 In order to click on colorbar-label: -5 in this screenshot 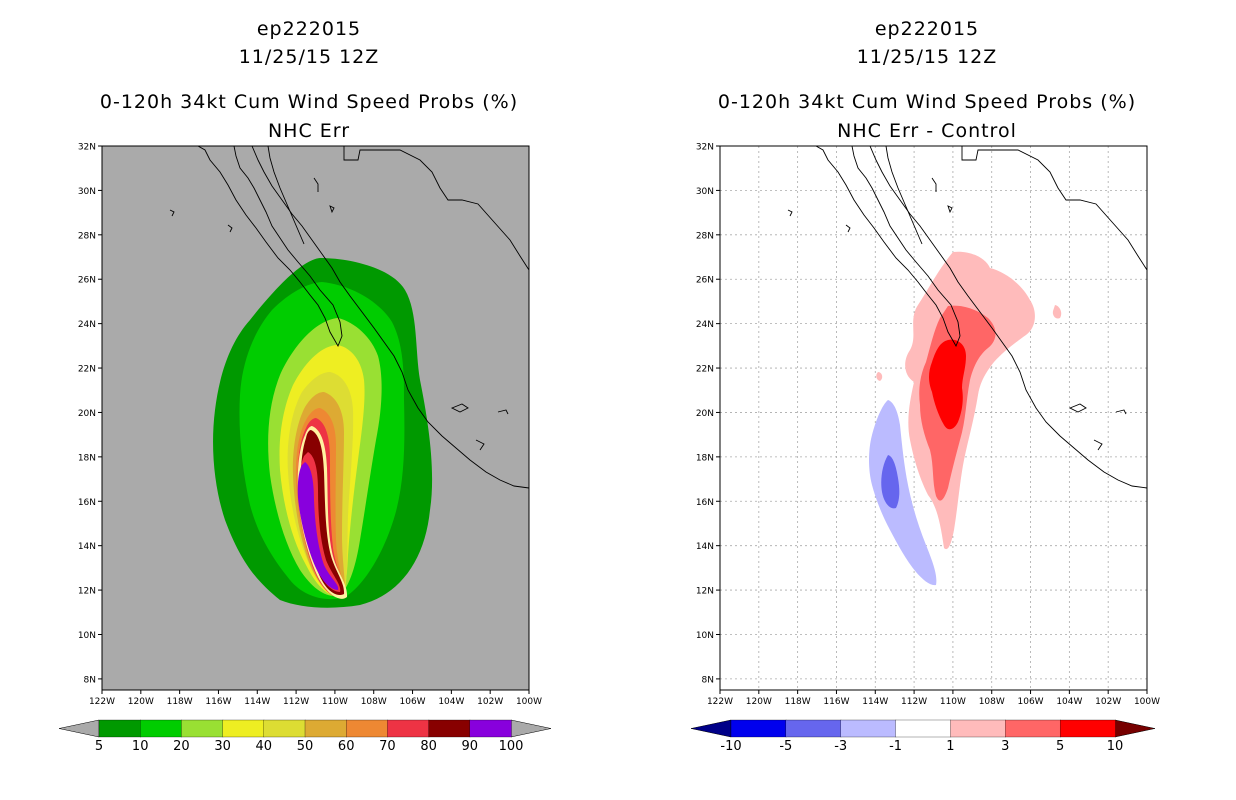, I will do `click(785, 746)`.